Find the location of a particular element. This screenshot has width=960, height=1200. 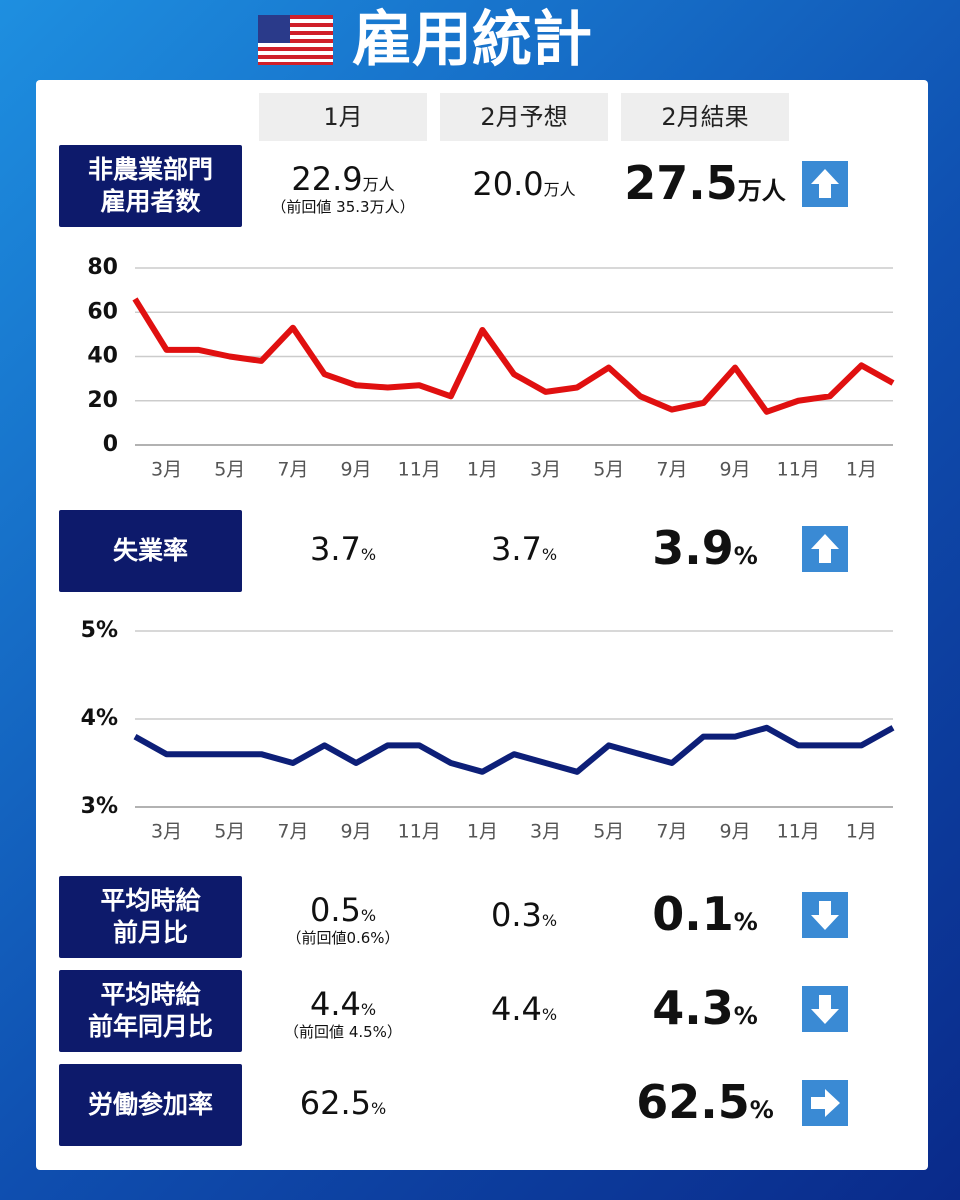

y-tick-label: 0 is located at coordinates (110, 444).